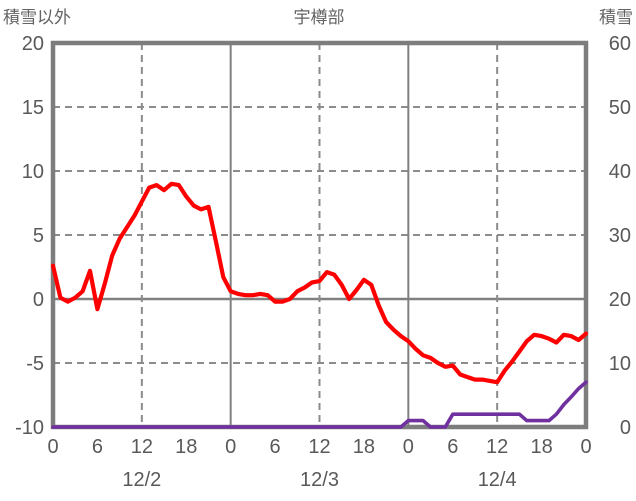 The width and height of the screenshot is (636, 501). I want to click on left-axis-tick-label: 0, so click(38, 300).